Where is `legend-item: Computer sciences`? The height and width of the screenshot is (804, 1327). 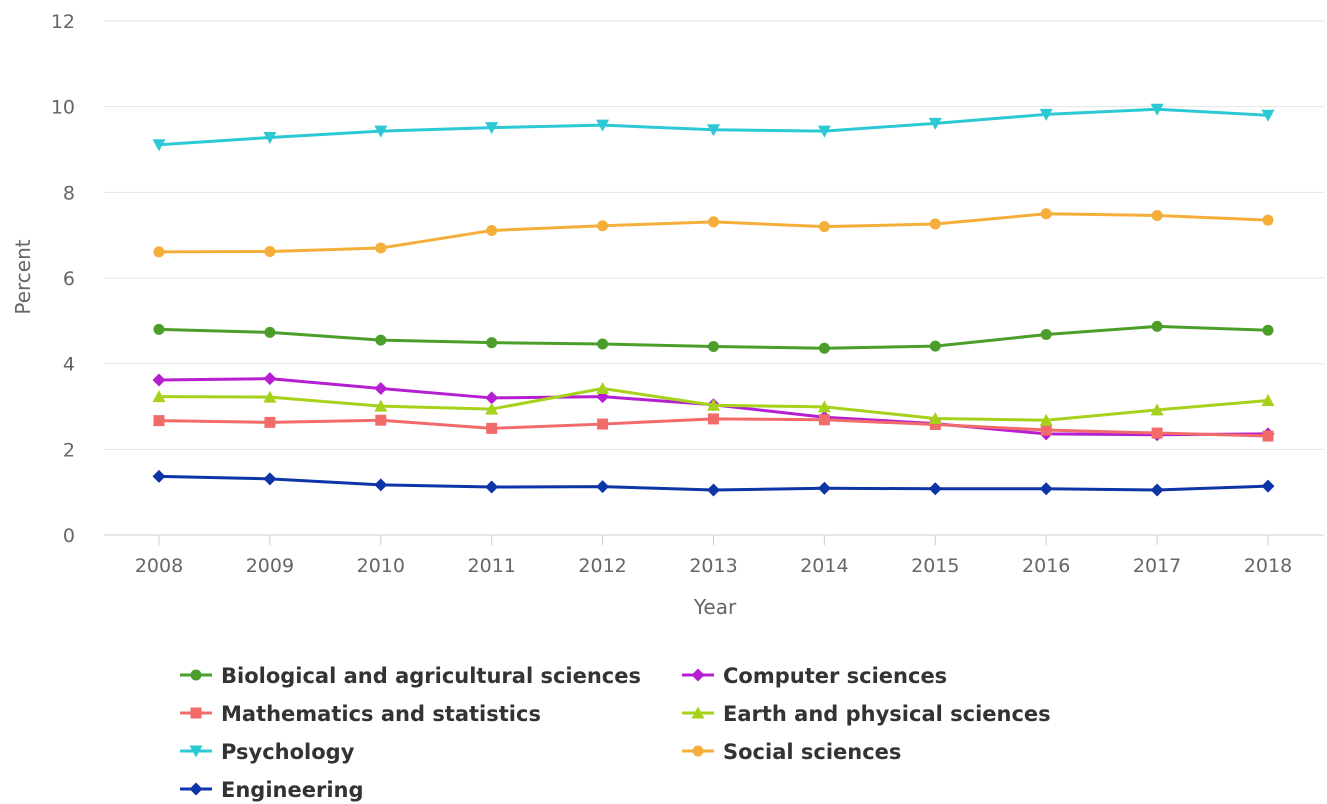
legend-item: Computer sciences is located at coordinates (814, 676).